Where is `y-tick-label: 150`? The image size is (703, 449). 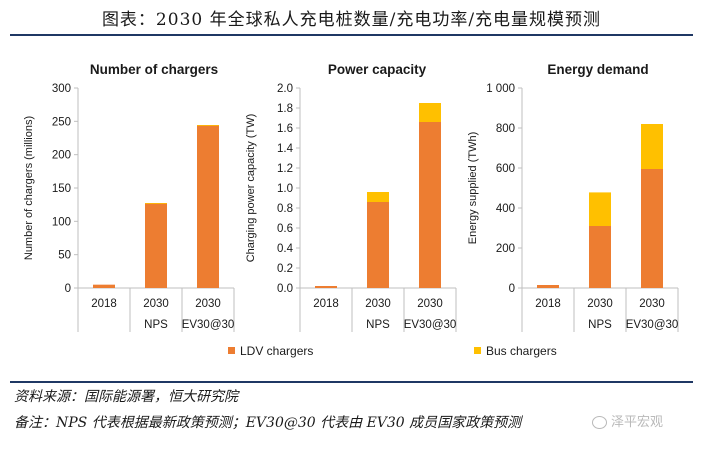 y-tick-label: 150 is located at coordinates (61, 189).